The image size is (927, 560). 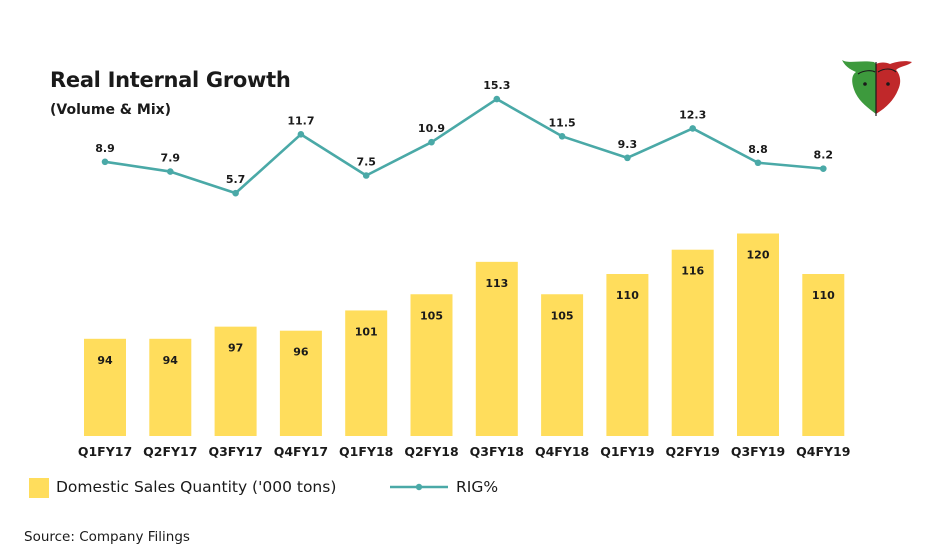 What do you see at coordinates (627, 451) in the screenshot?
I see `x-tick-label: Q1FY19` at bounding box center [627, 451].